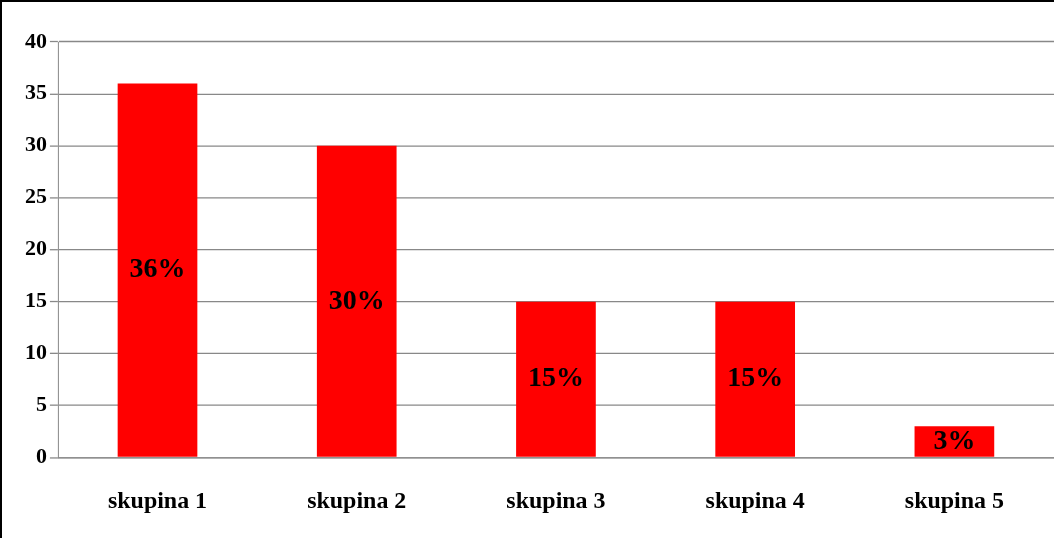 The width and height of the screenshot is (1056, 540). Describe the element at coordinates (41, 404) in the screenshot. I see `y-tick-label: 5` at that location.